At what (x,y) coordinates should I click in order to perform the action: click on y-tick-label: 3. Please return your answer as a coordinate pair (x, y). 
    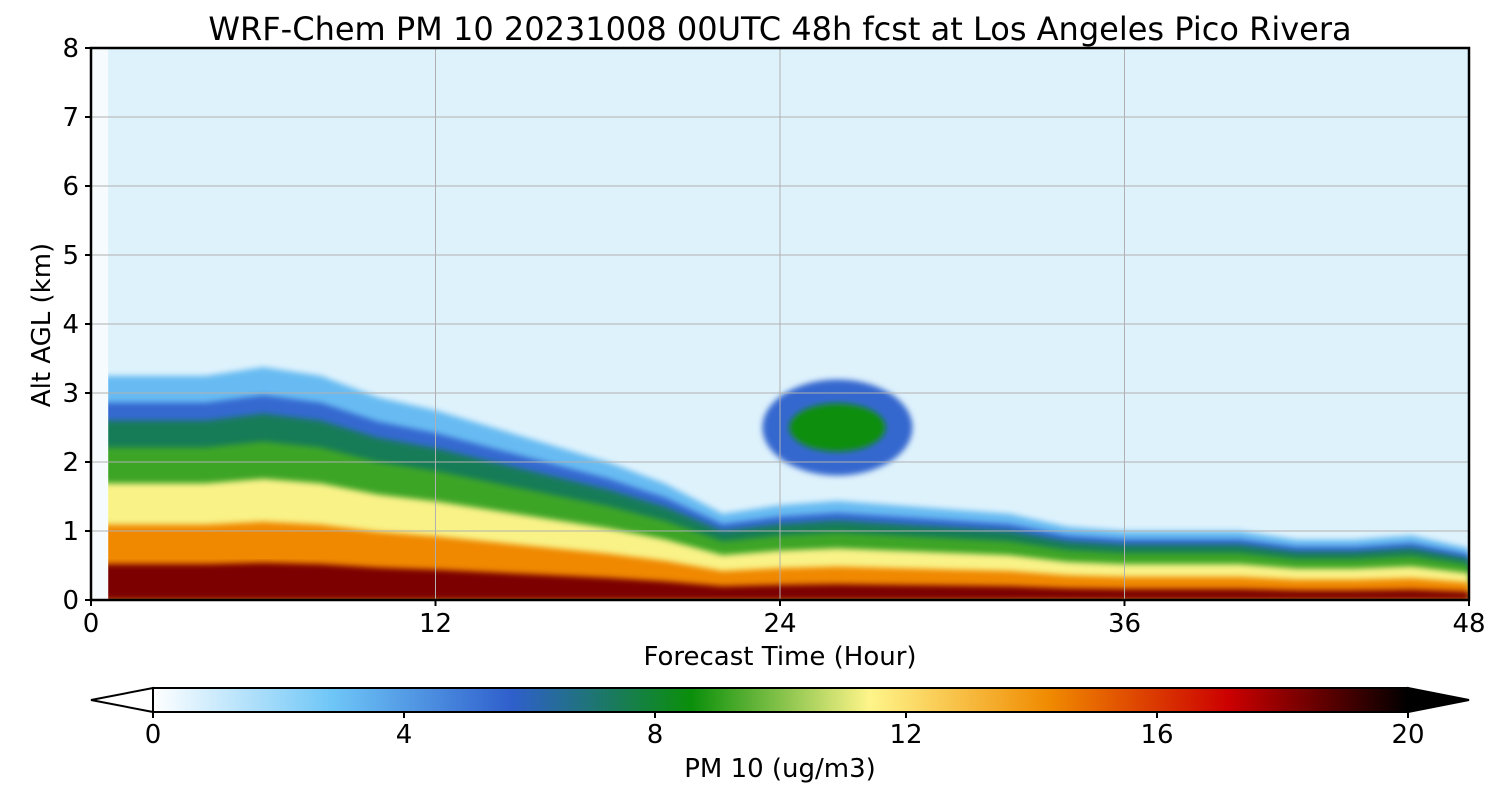
    Looking at the image, I should click on (70, 394).